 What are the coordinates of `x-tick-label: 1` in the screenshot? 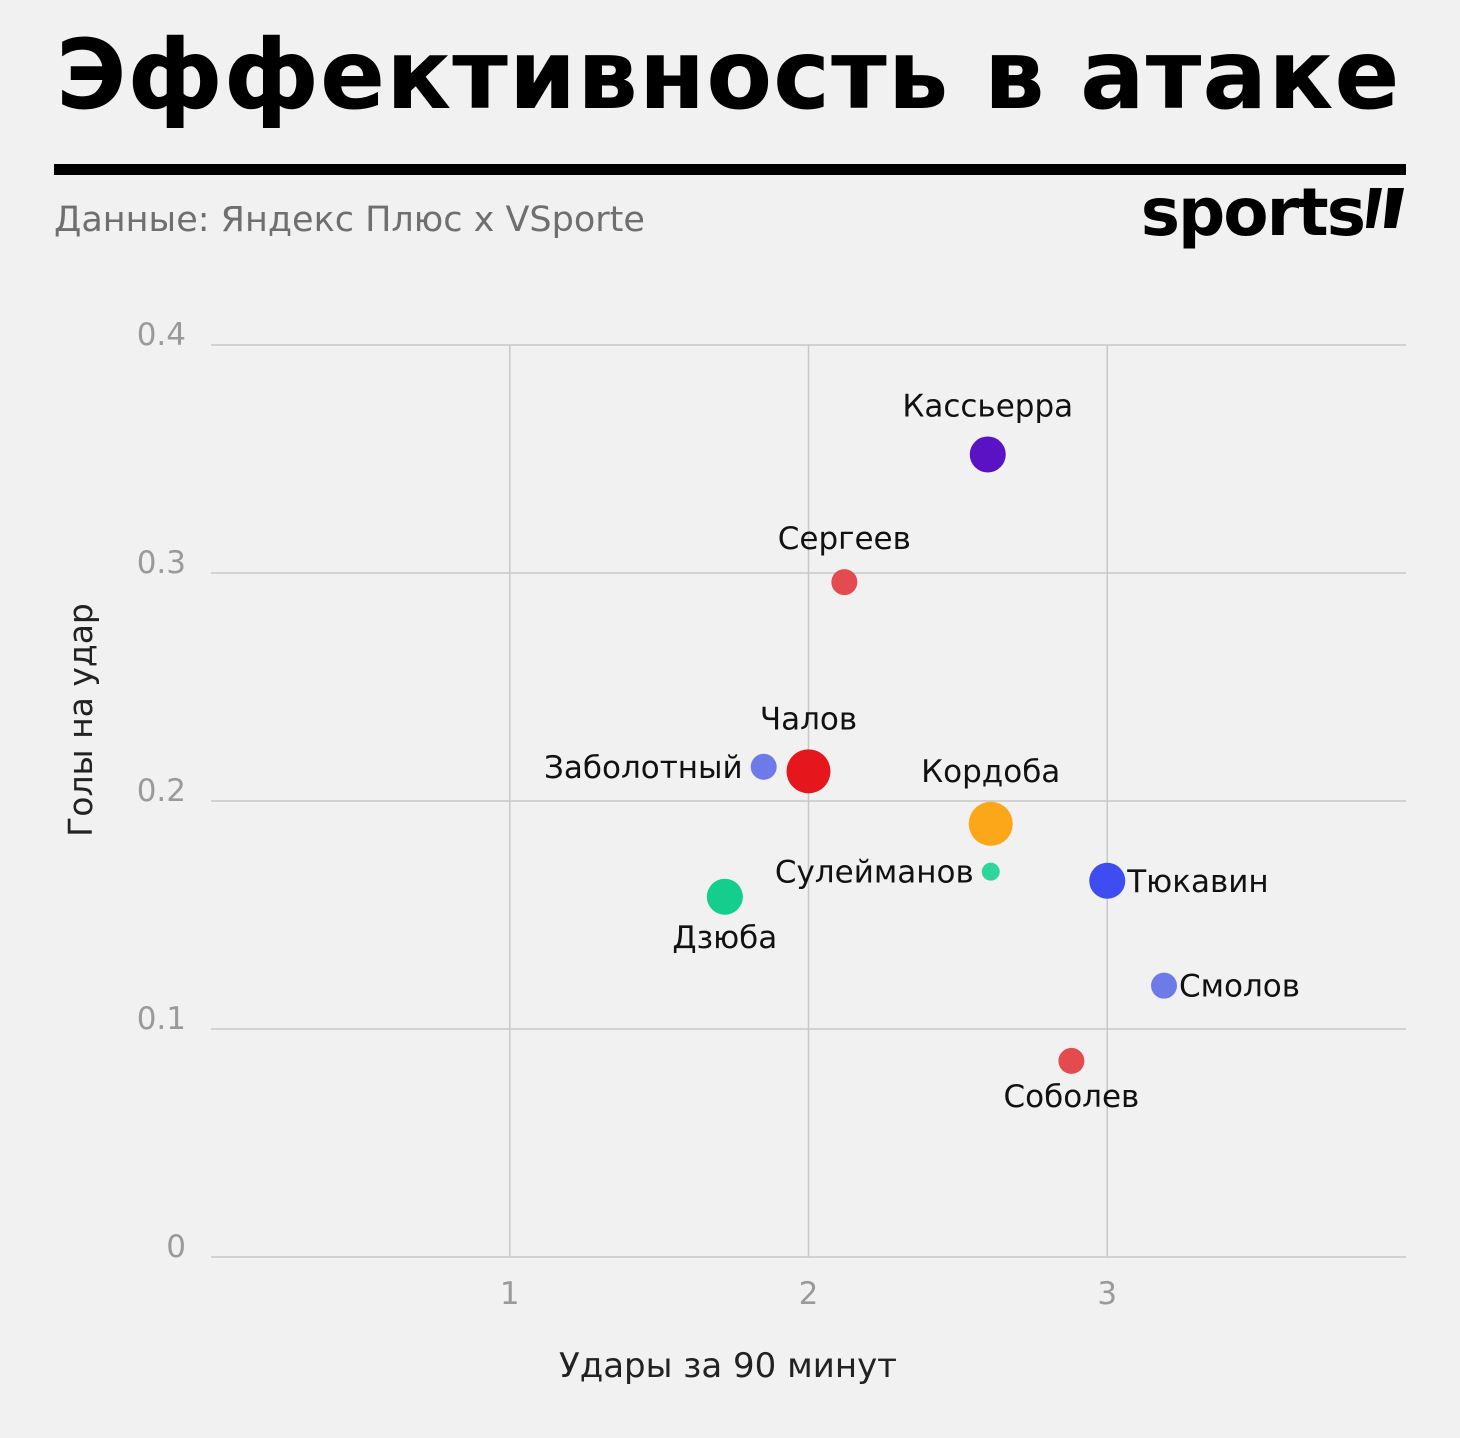 It's located at (510, 1294).